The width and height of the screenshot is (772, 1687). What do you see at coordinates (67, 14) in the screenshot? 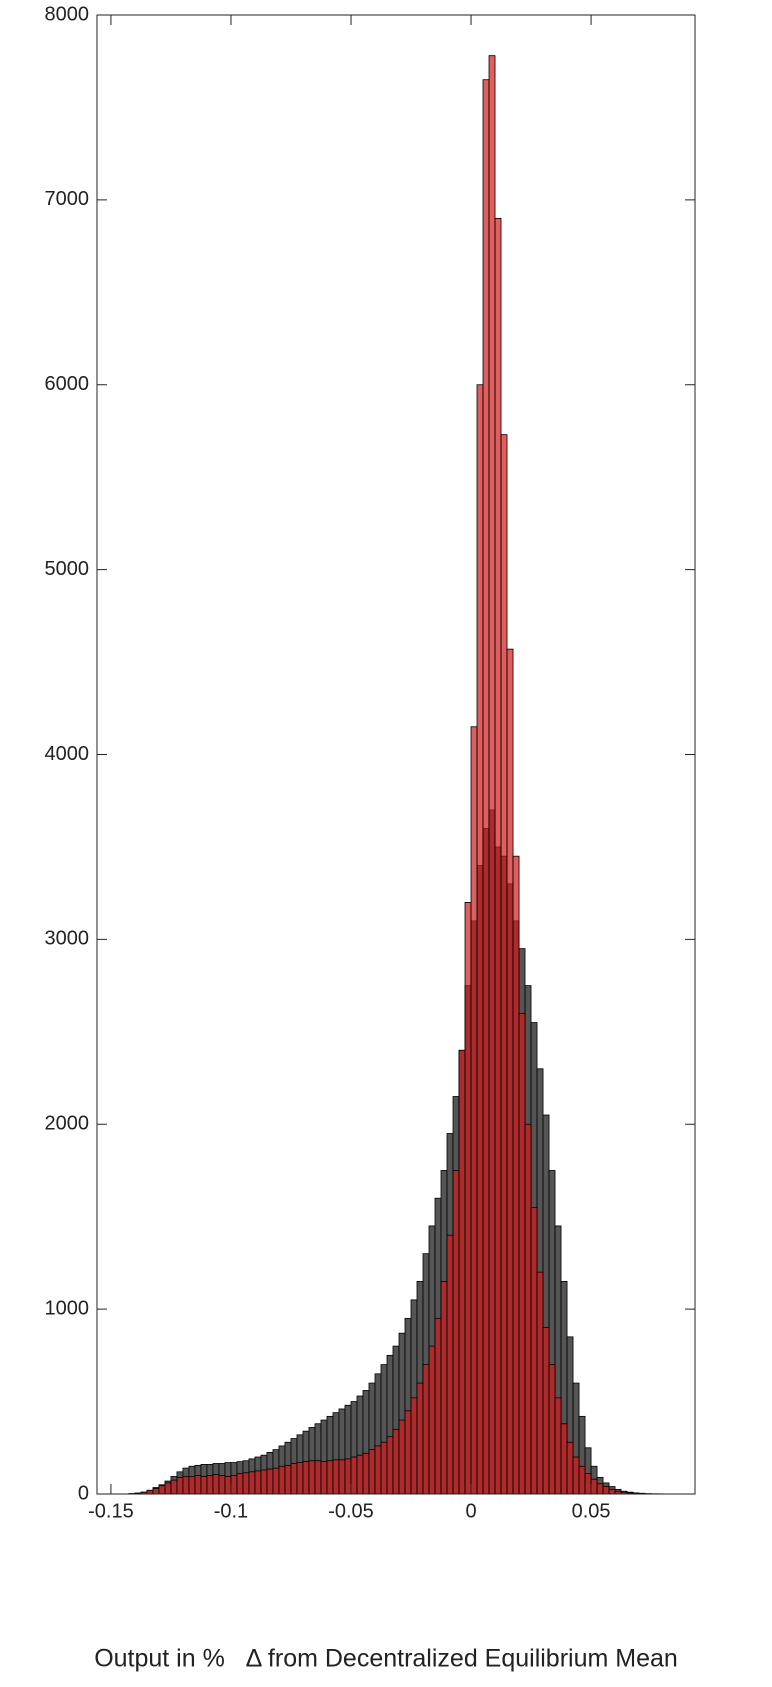
I see `y-tick-label: 8000` at bounding box center [67, 14].